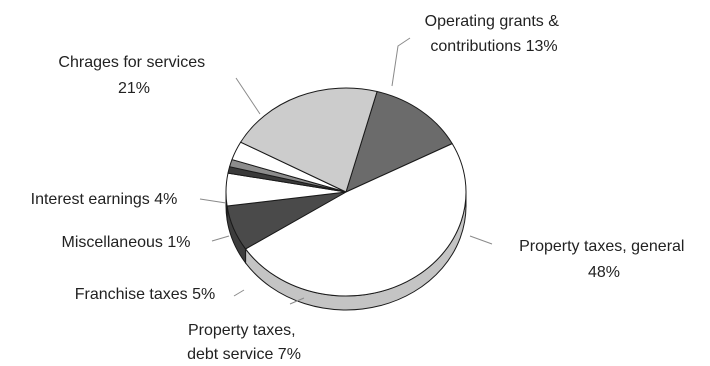  What do you see at coordinates (297, 301) in the screenshot?
I see `leader-property-taxes-debt` at bounding box center [297, 301].